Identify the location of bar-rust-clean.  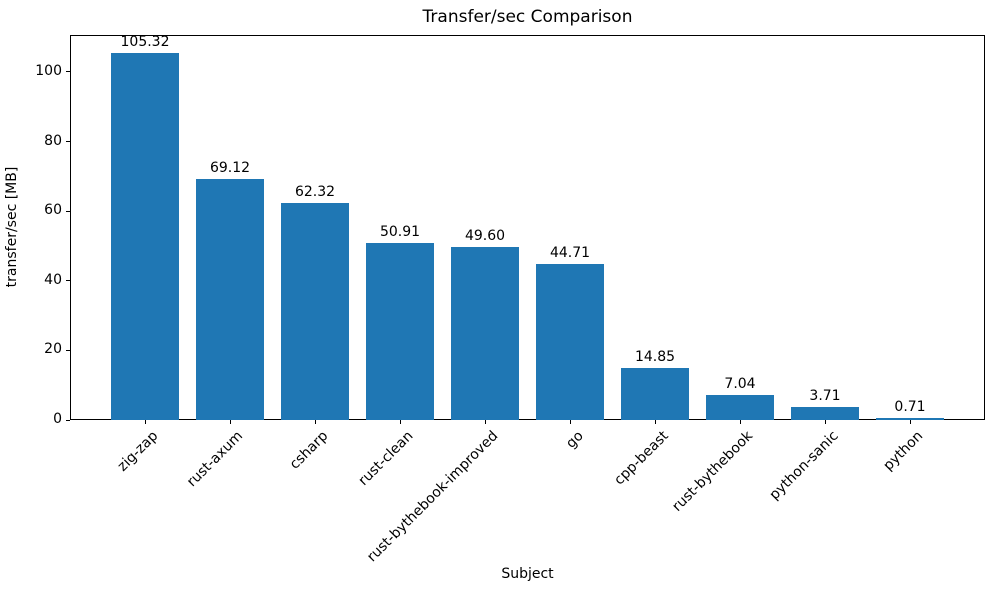
(400, 331).